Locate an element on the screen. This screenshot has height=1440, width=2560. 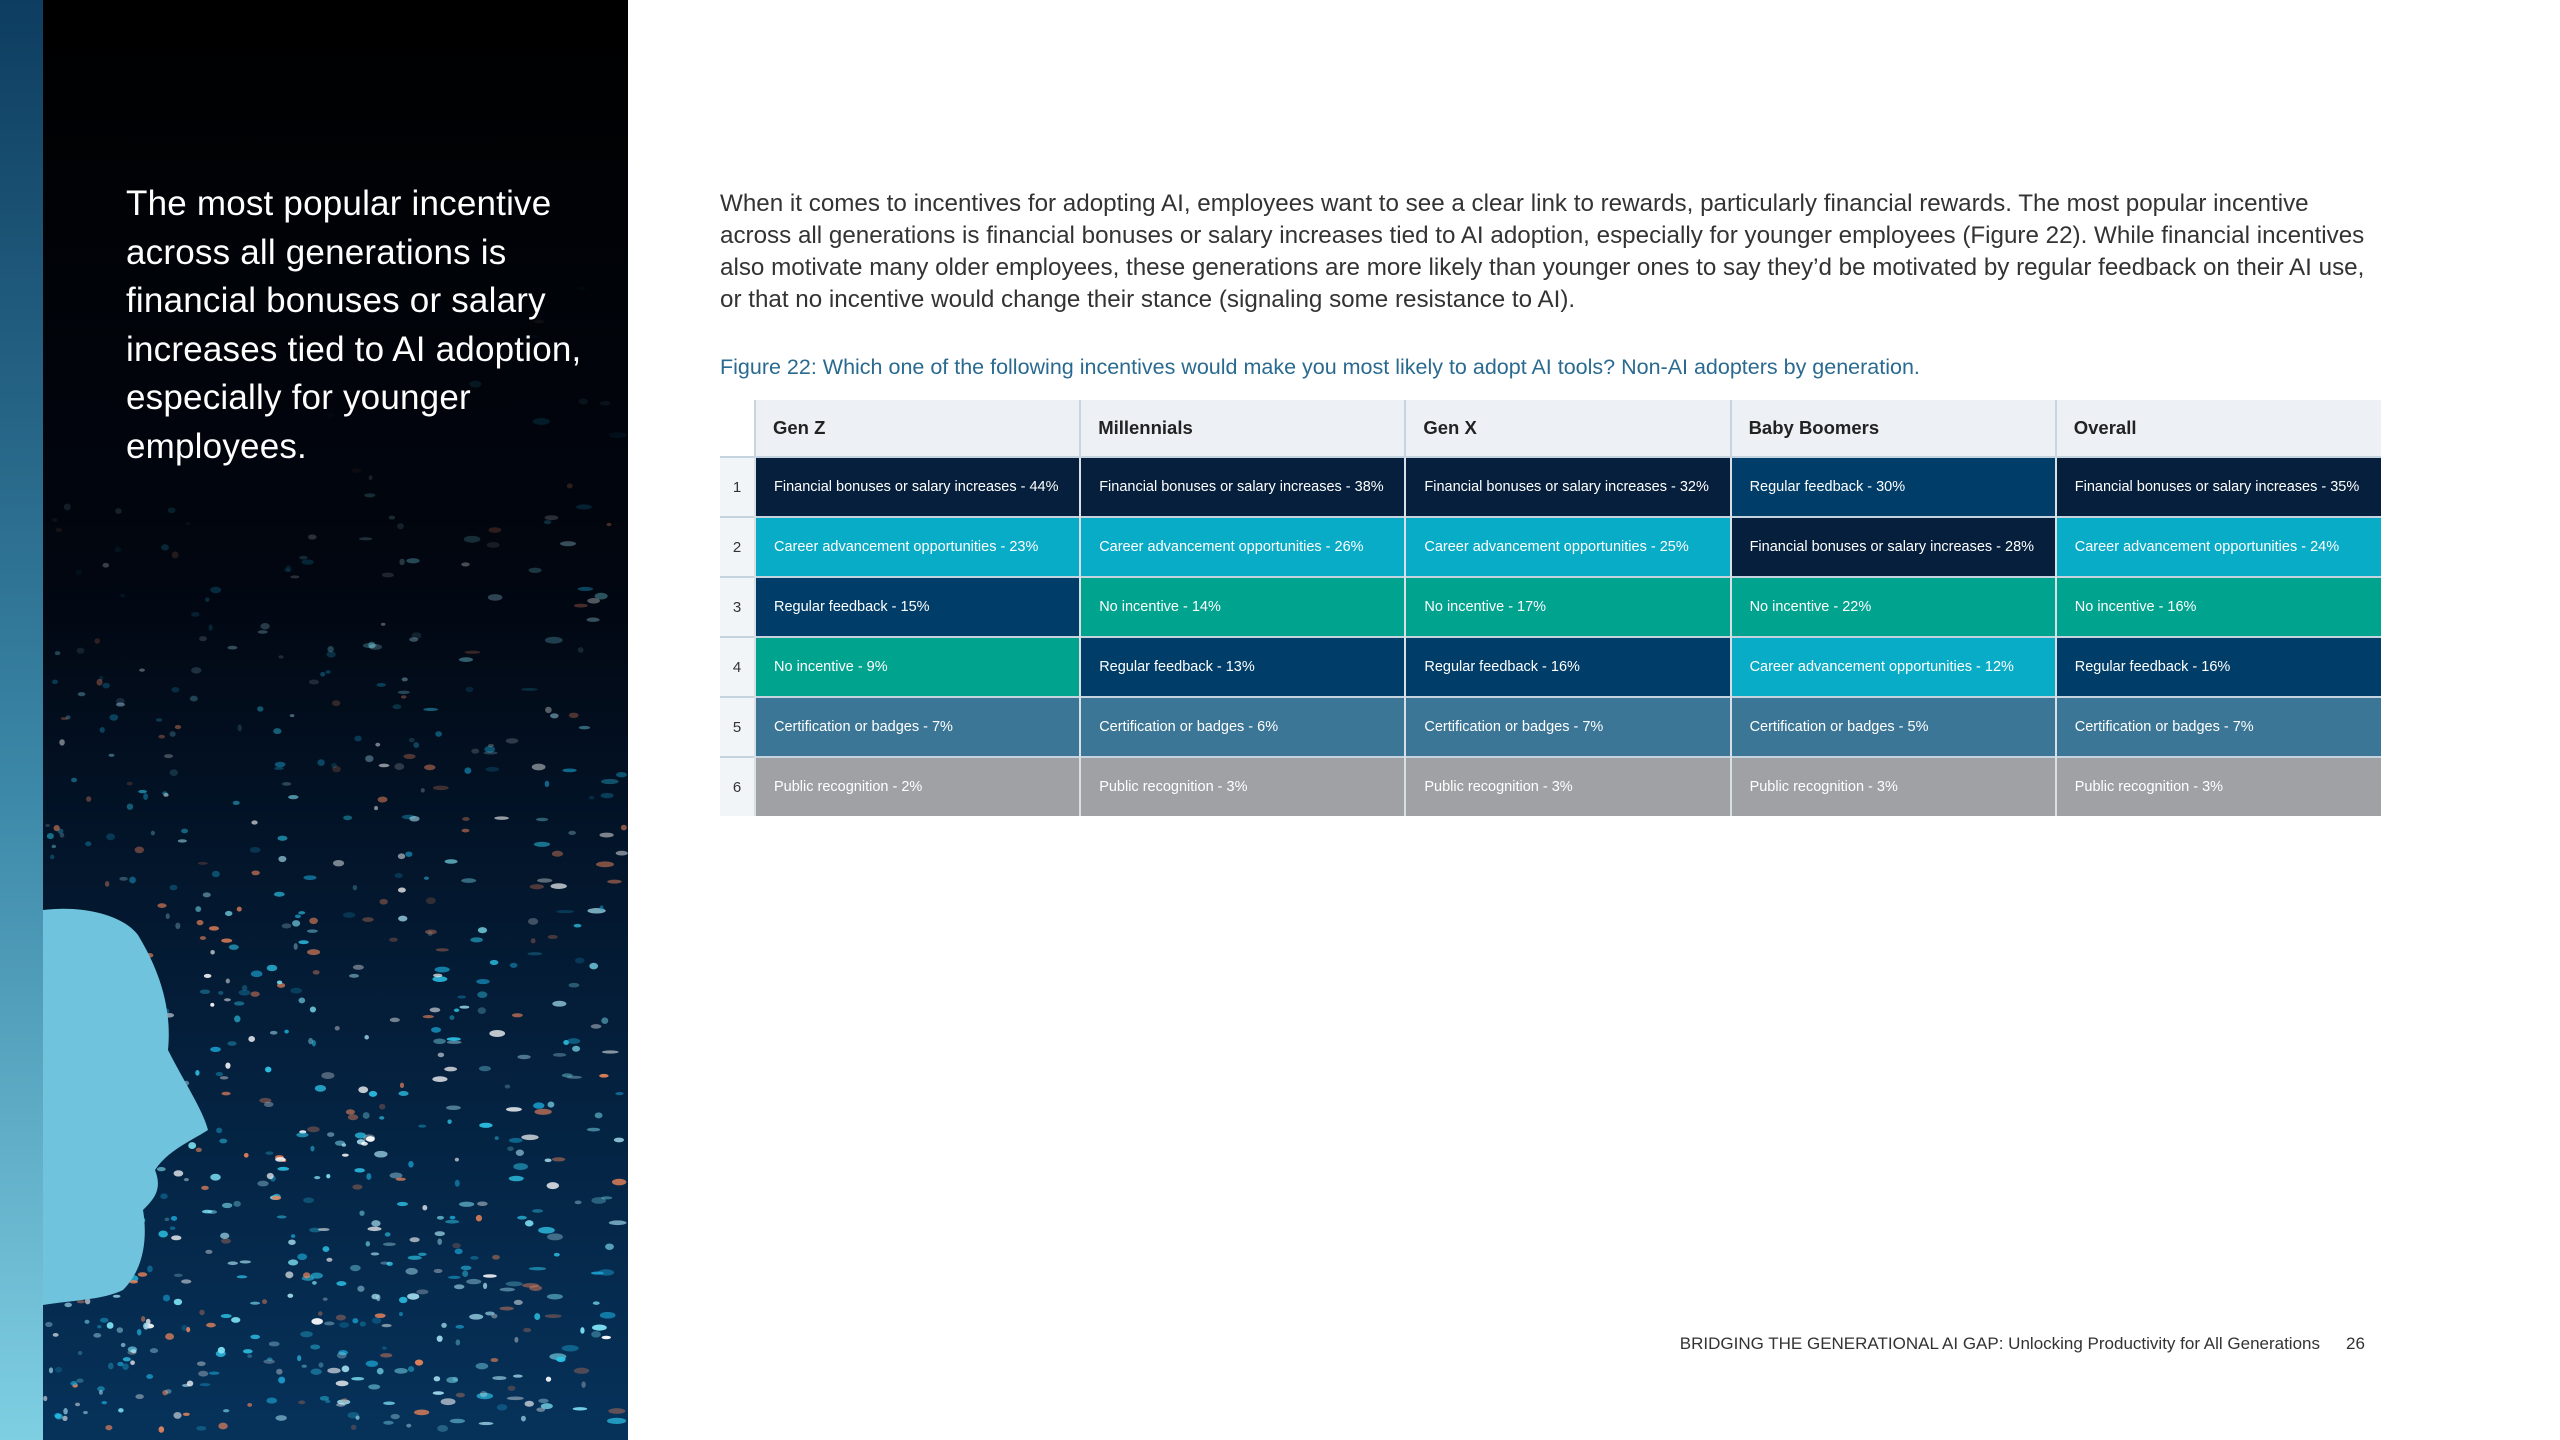
rank-cell: 5 is located at coordinates (737, 726).